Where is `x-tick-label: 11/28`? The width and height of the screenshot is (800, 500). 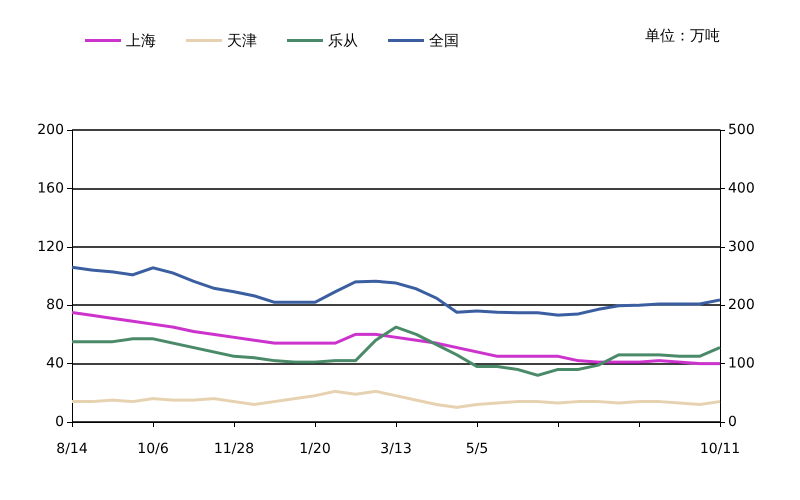 x-tick-label: 11/28 is located at coordinates (234, 449).